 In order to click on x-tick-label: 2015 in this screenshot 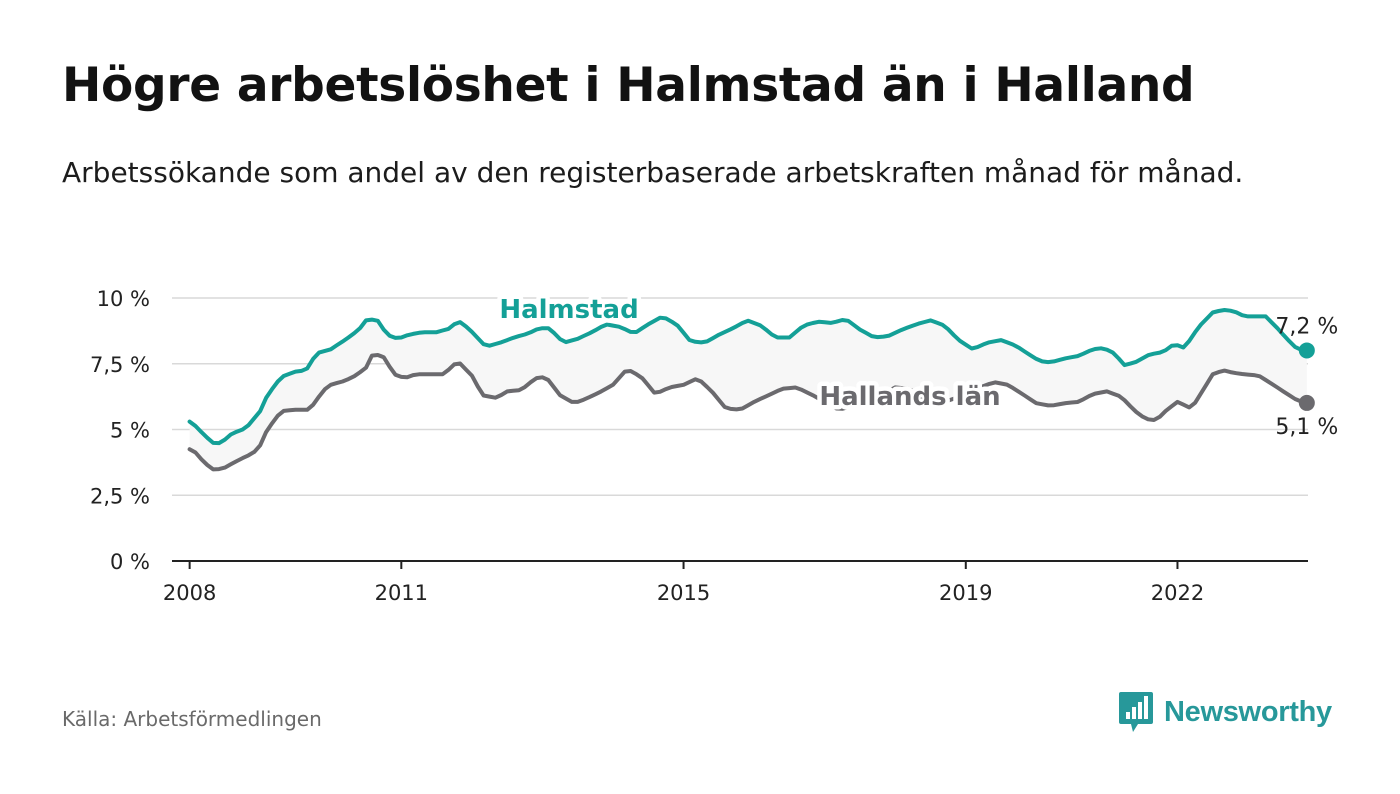, I will do `click(683, 593)`.